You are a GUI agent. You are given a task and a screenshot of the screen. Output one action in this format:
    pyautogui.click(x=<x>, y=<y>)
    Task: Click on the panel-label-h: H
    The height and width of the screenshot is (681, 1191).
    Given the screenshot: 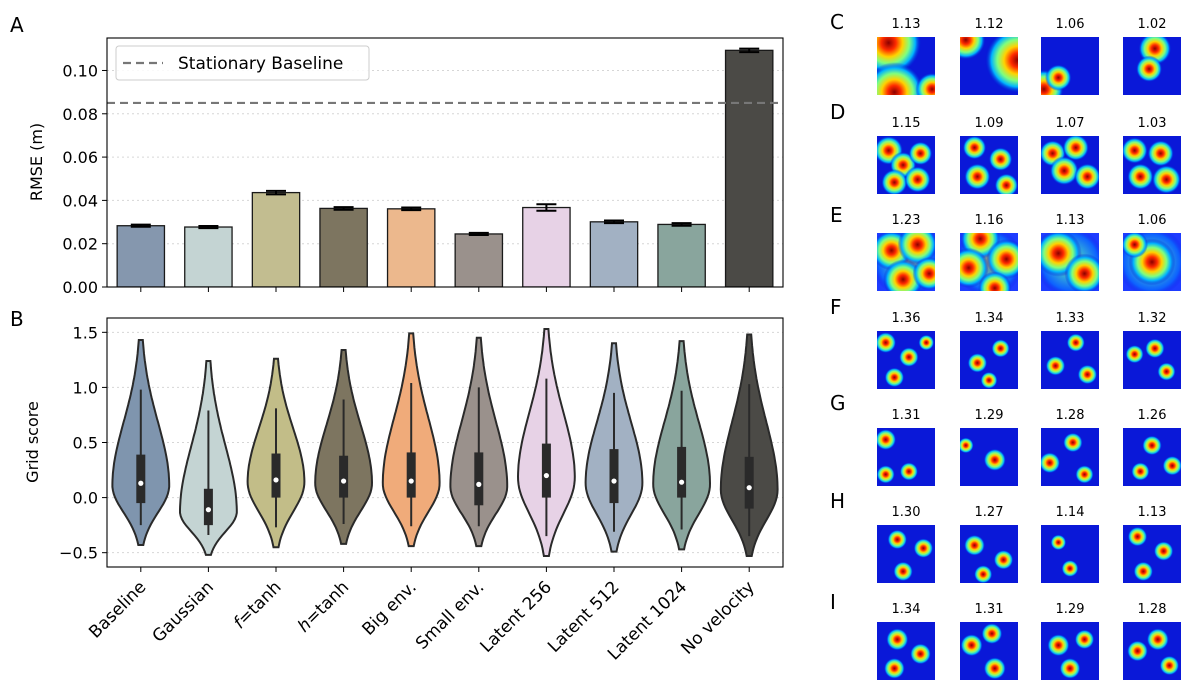 What is the action you would take?
    pyautogui.click(x=837, y=501)
    